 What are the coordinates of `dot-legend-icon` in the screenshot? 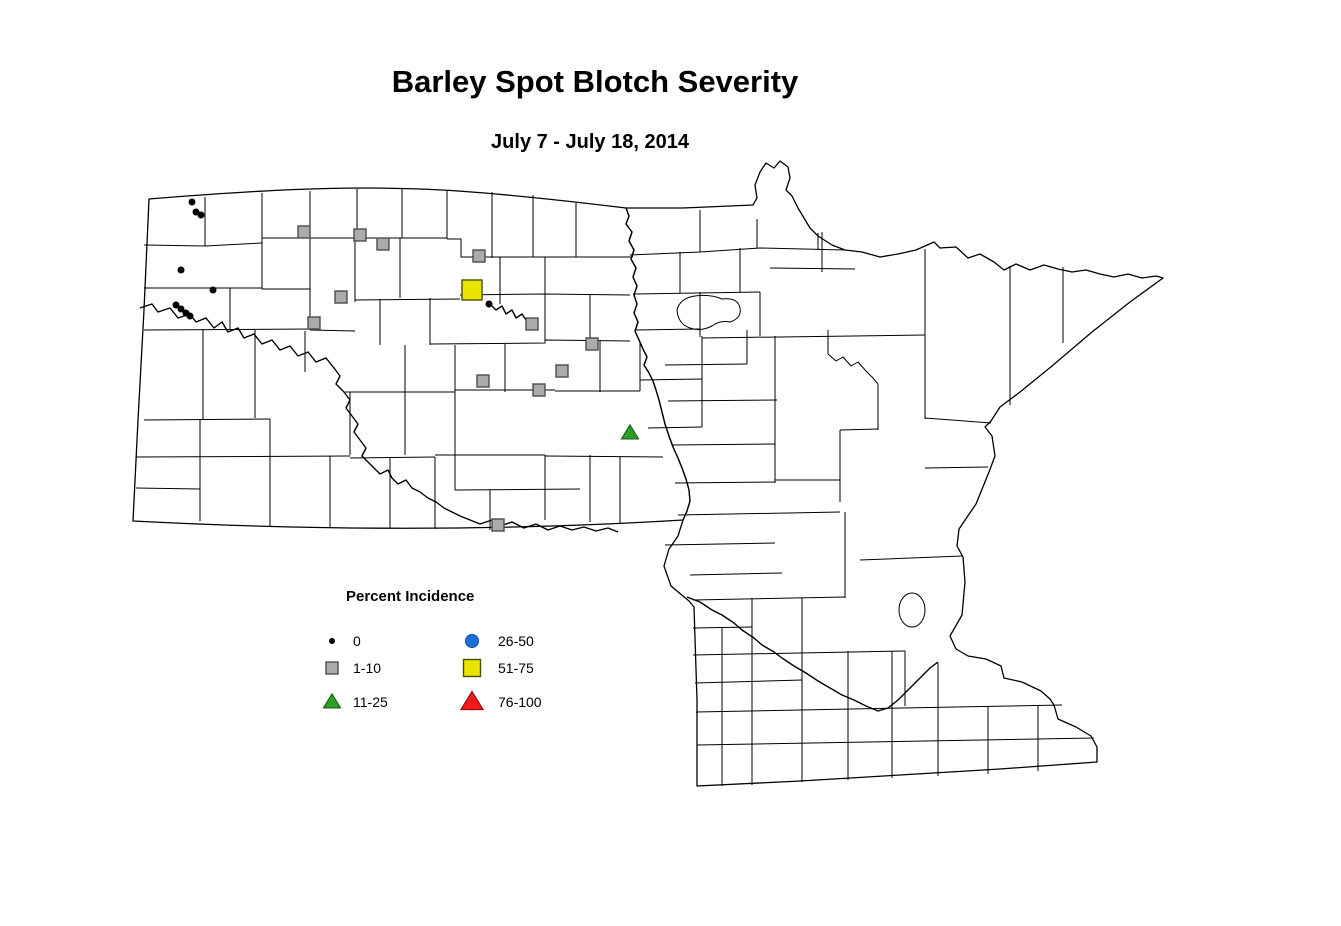 It's located at (332, 640).